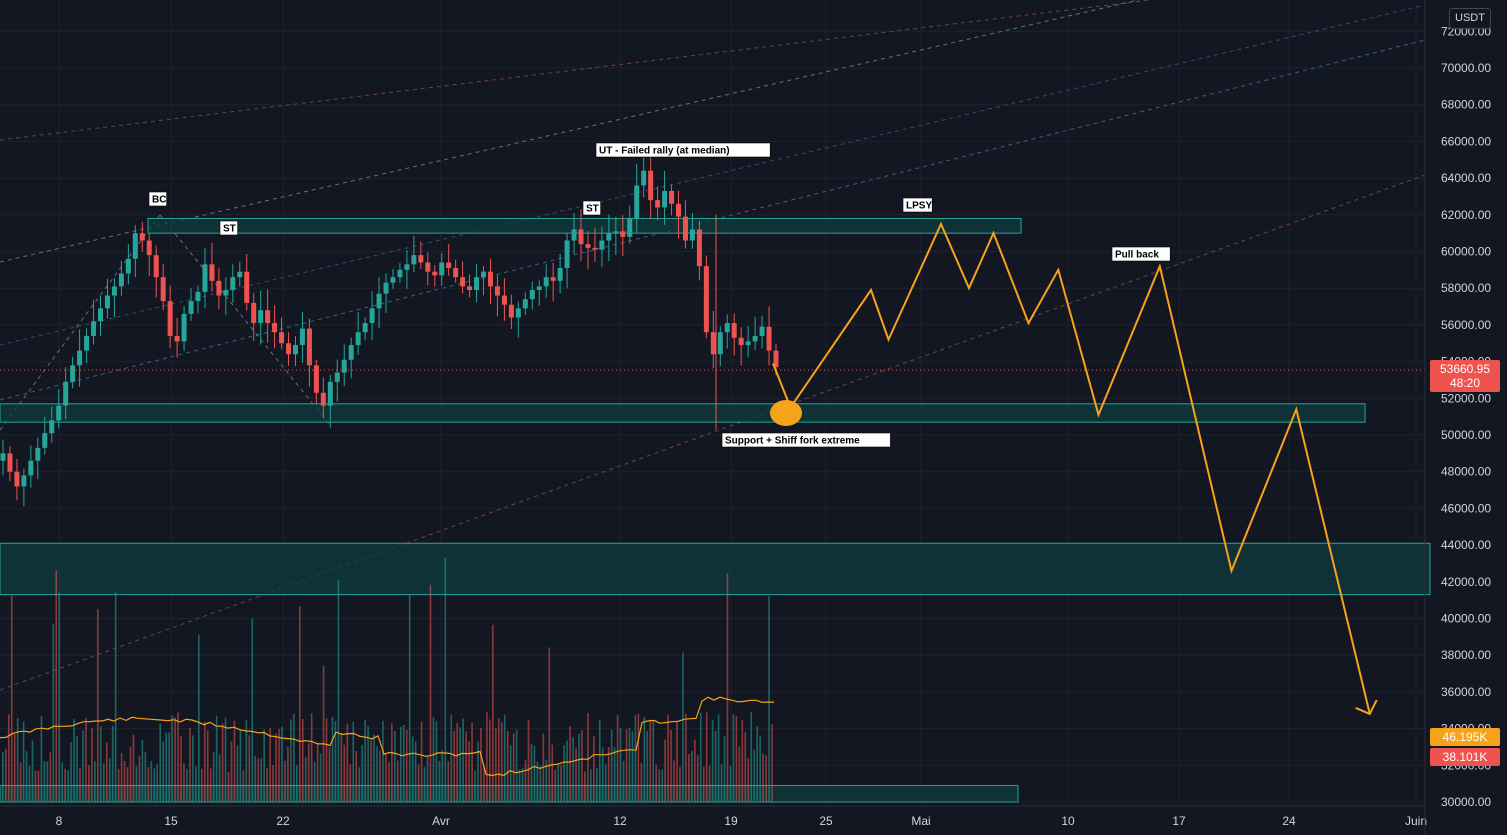 Image resolution: width=1507 pixels, height=835 pixels. Describe the element at coordinates (441, 821) in the screenshot. I see `x-tick-label: Avr` at that location.